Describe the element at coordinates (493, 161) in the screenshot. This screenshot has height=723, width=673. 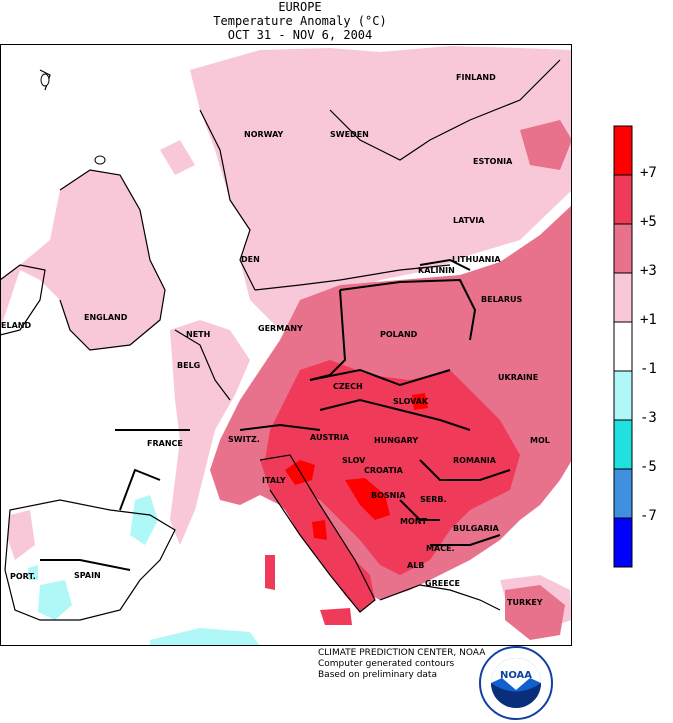
I see `label-estonia: ESTONIA` at that location.